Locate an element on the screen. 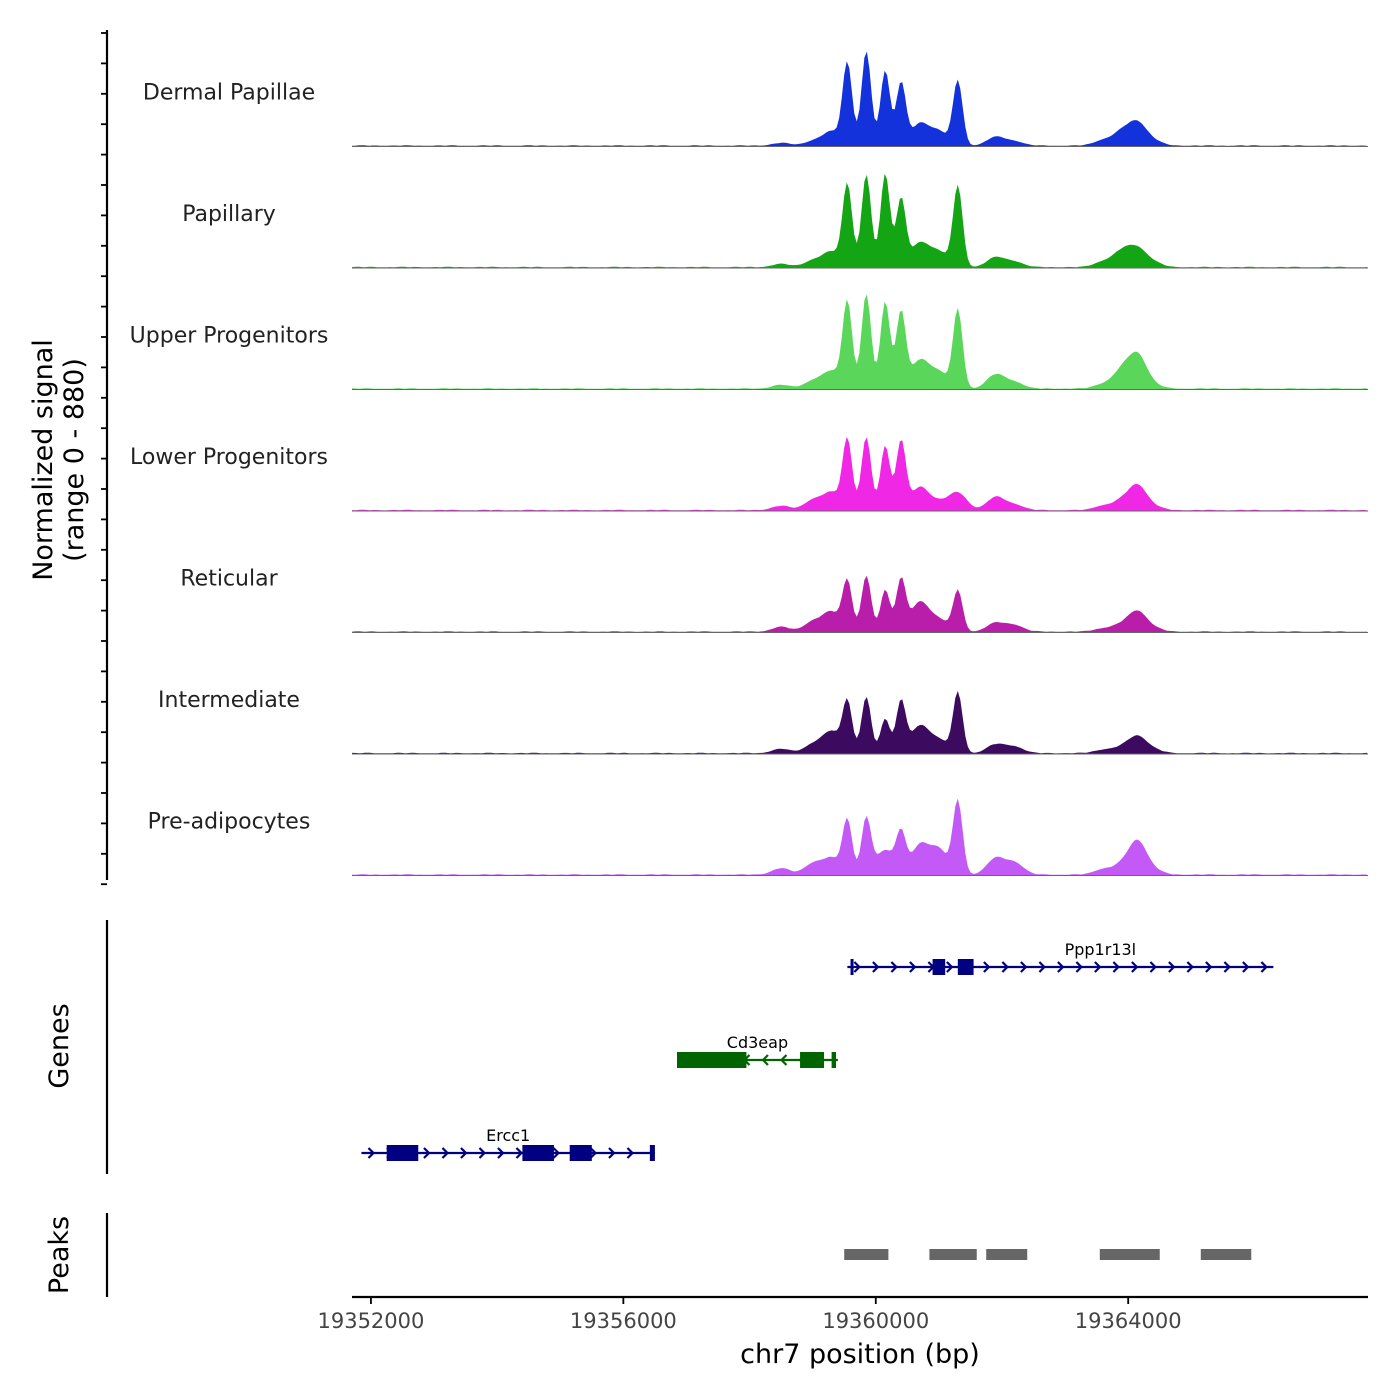 The width and height of the screenshot is (1400, 1400). coverage-track-3: Upper Progenitors is located at coordinates (749, 342).